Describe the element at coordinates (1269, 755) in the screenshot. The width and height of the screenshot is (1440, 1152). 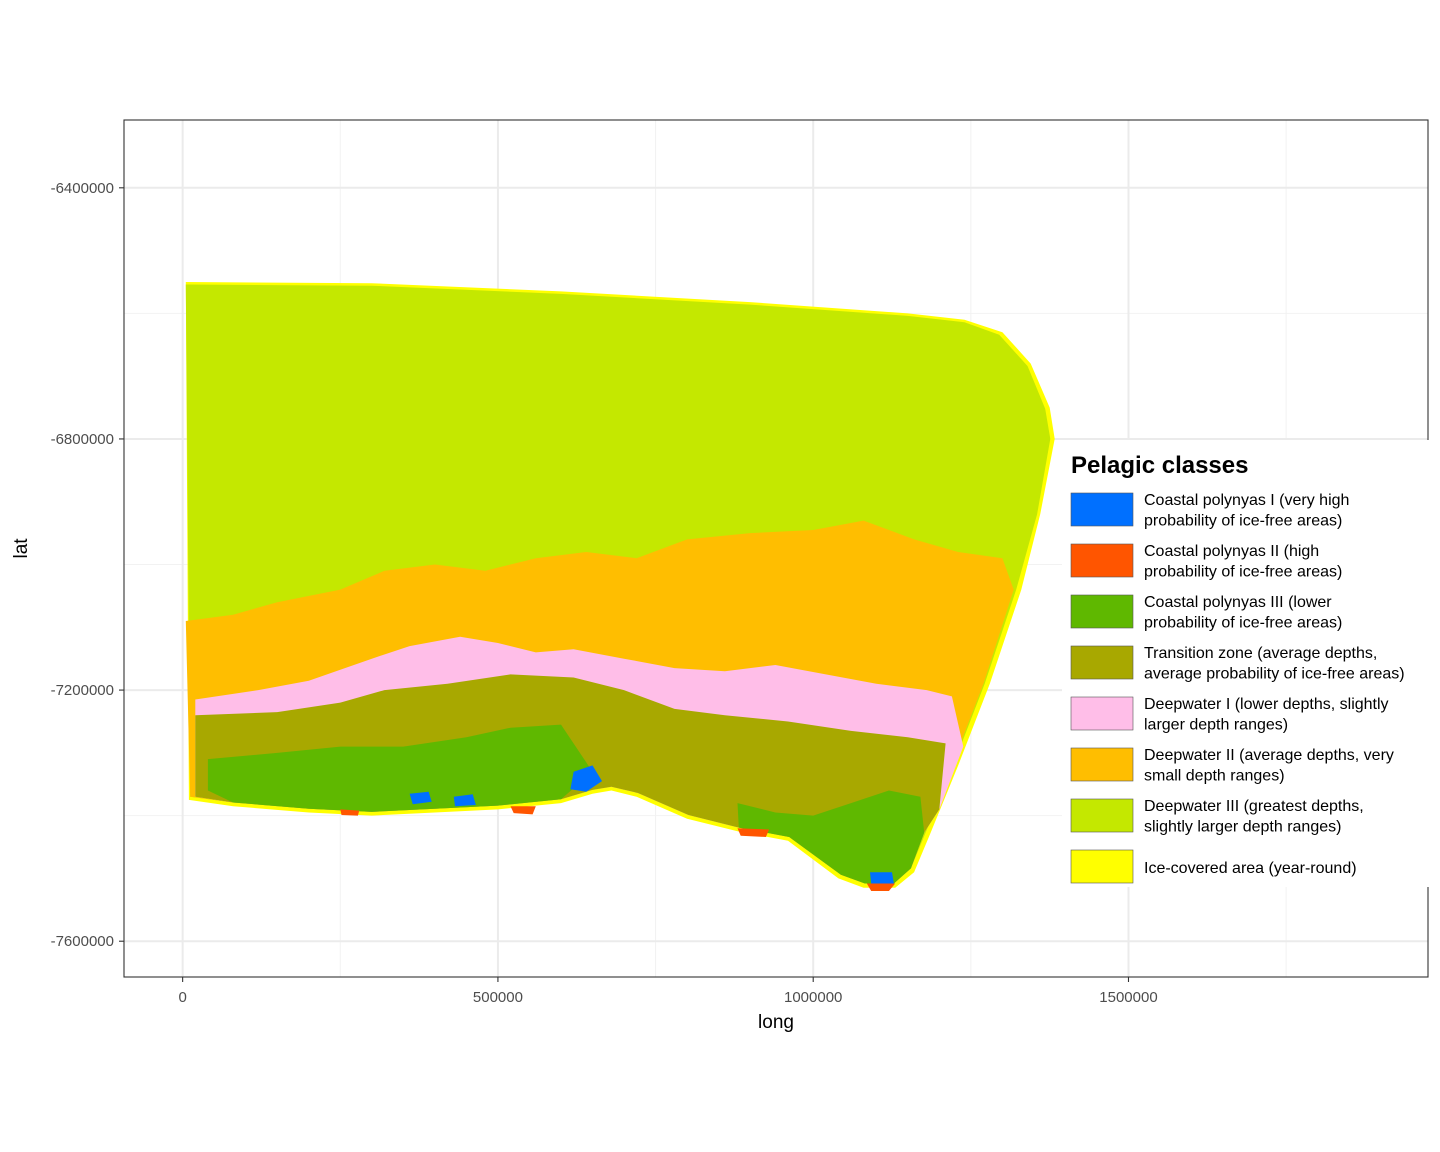
I see `legend-label-line: Deepwater II (average depths, very` at that location.